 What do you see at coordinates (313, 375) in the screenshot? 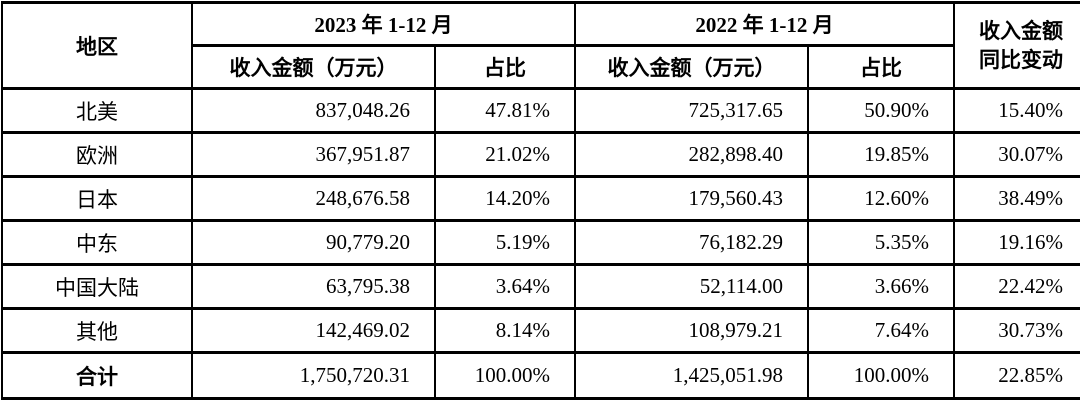
I see `total-revenue-2023-cell: 1,750,720.31` at bounding box center [313, 375].